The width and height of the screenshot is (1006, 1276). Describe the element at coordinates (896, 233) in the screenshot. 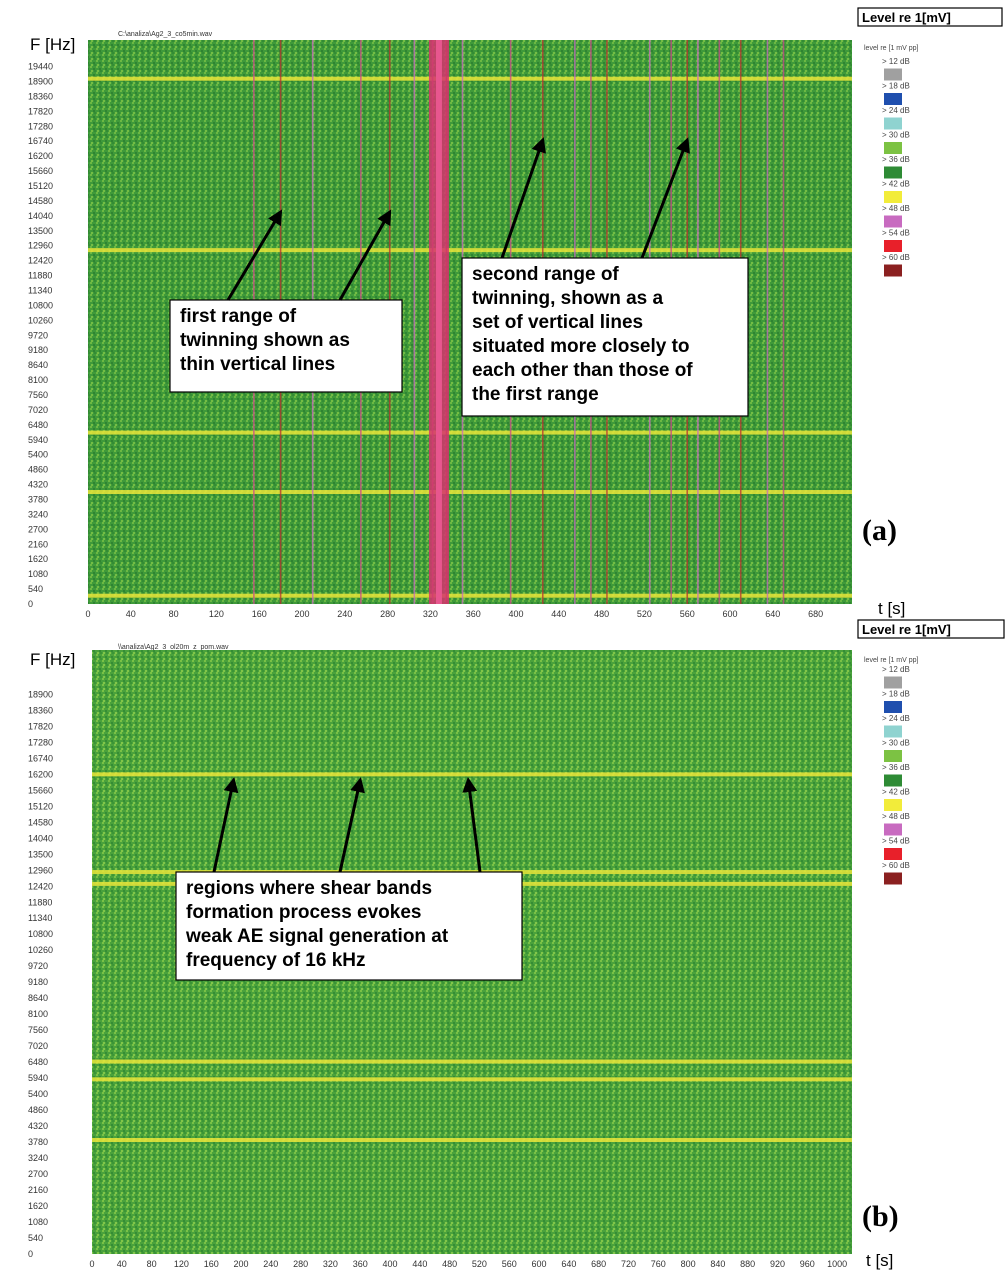

I see `legend-entry-label: > 54 dB` at that location.